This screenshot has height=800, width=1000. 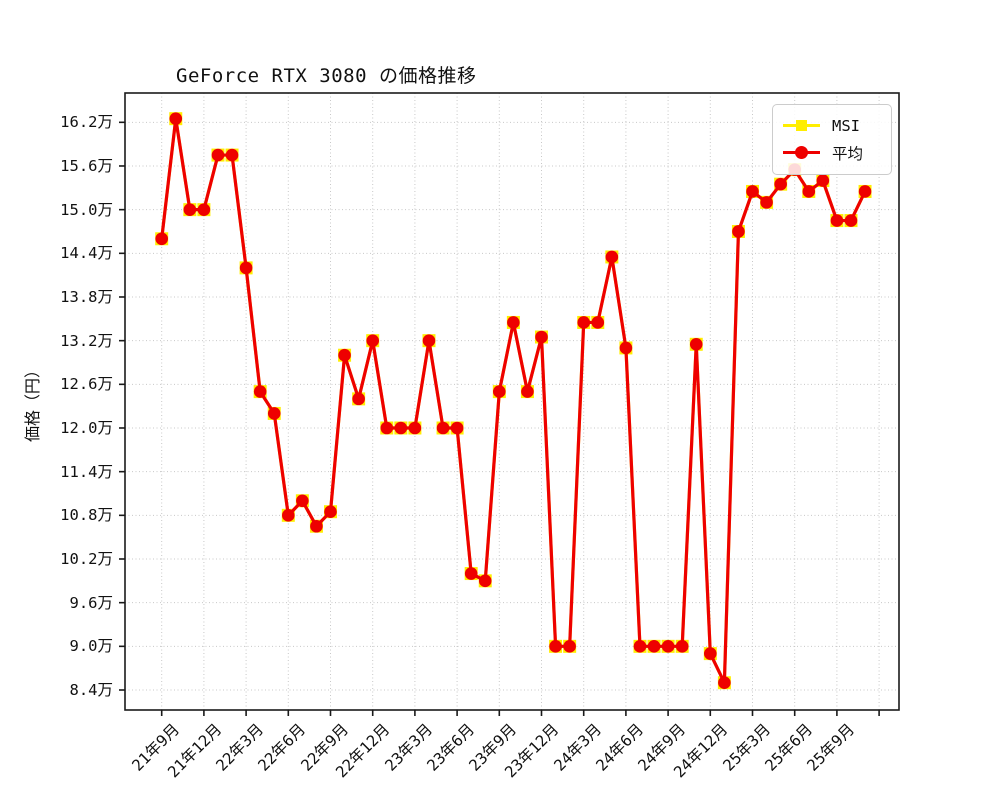 I want to click on average-line-circle-marker-icon, so click(x=801, y=153).